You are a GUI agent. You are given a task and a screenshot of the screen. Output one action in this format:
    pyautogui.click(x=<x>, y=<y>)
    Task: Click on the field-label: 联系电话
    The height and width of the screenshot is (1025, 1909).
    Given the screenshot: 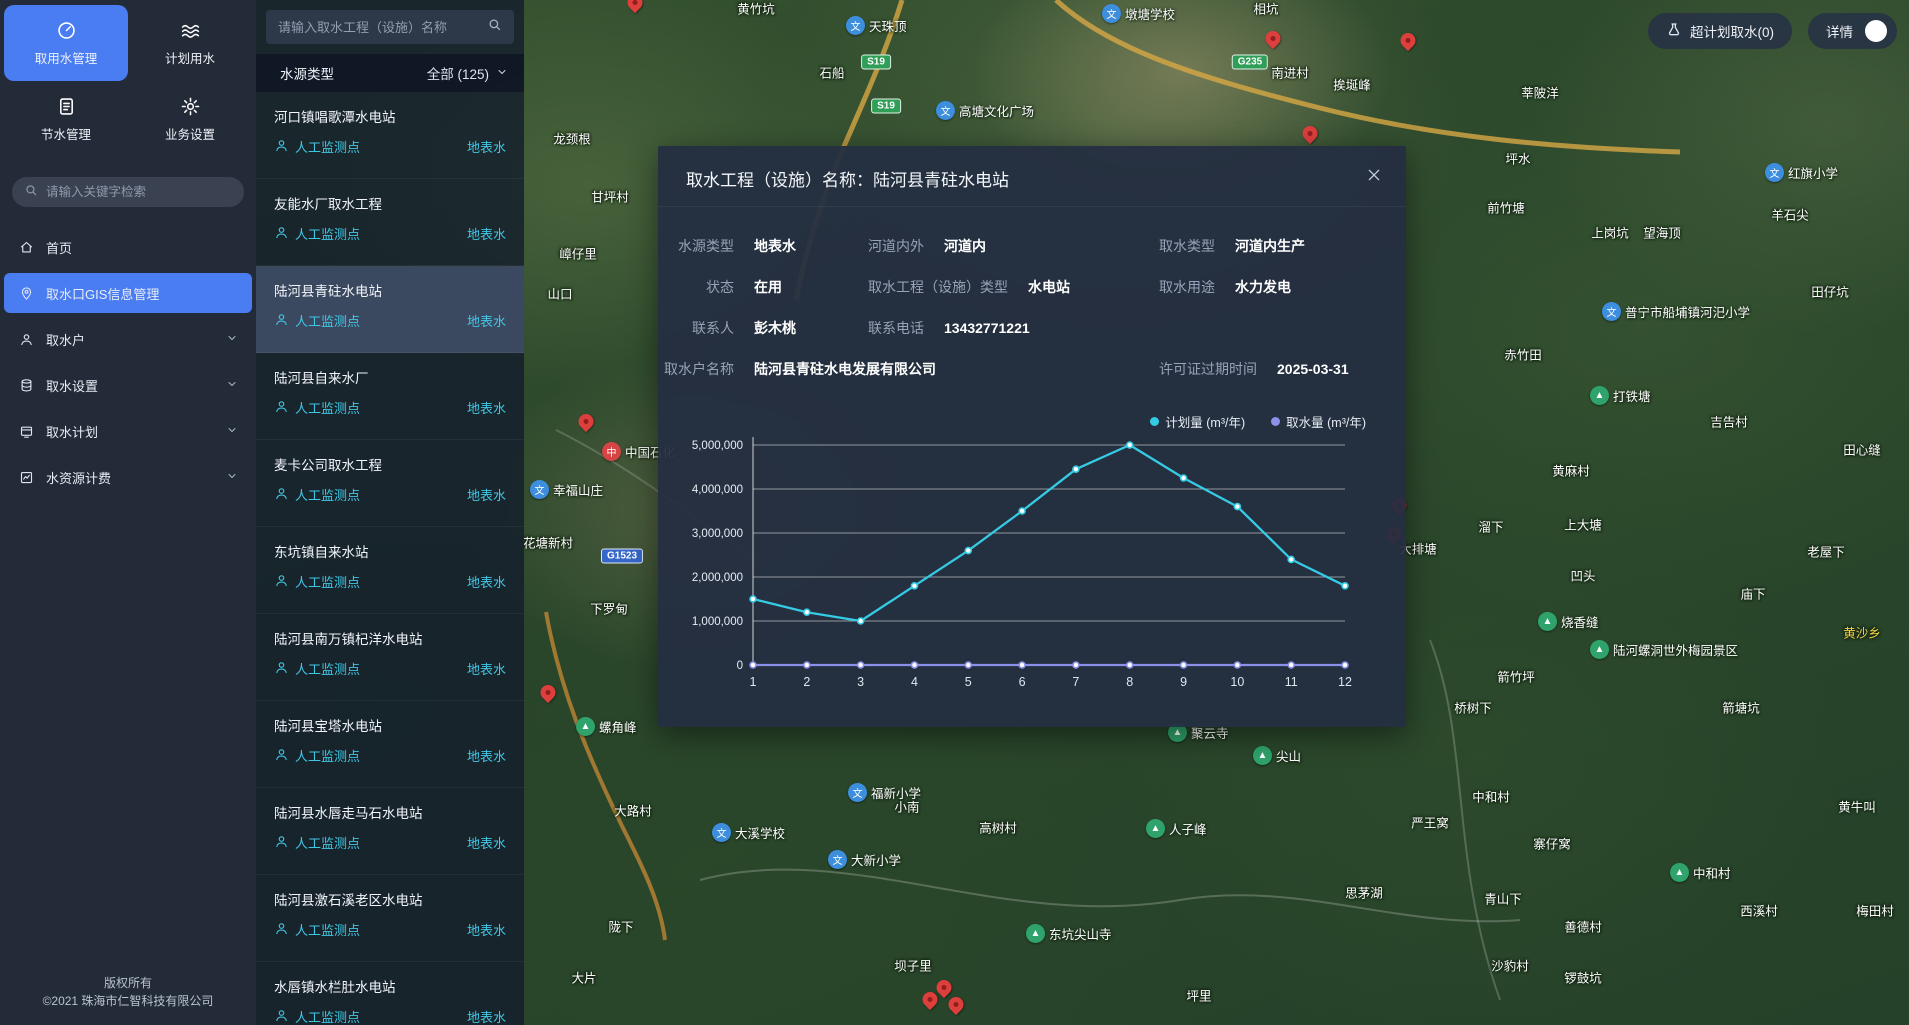 What is the action you would take?
    pyautogui.click(x=896, y=327)
    